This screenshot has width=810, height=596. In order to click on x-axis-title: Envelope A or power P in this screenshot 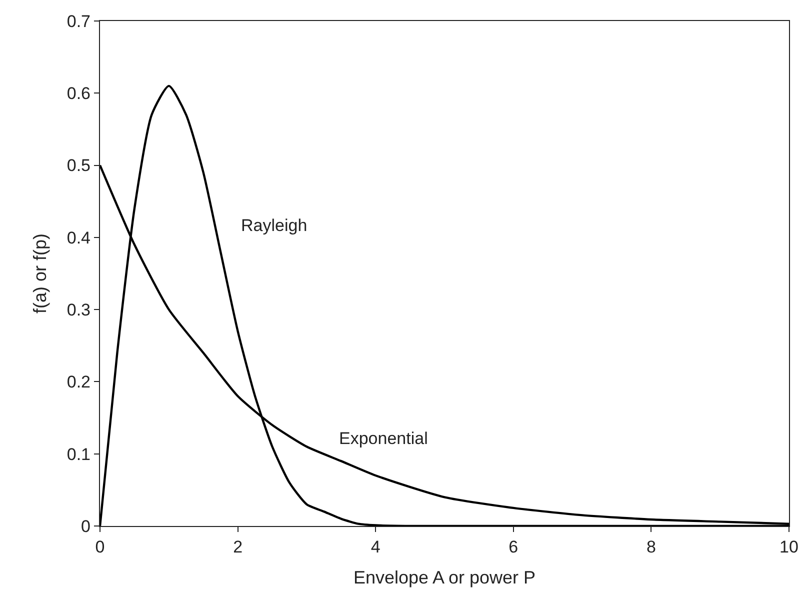, I will do `click(444, 578)`.